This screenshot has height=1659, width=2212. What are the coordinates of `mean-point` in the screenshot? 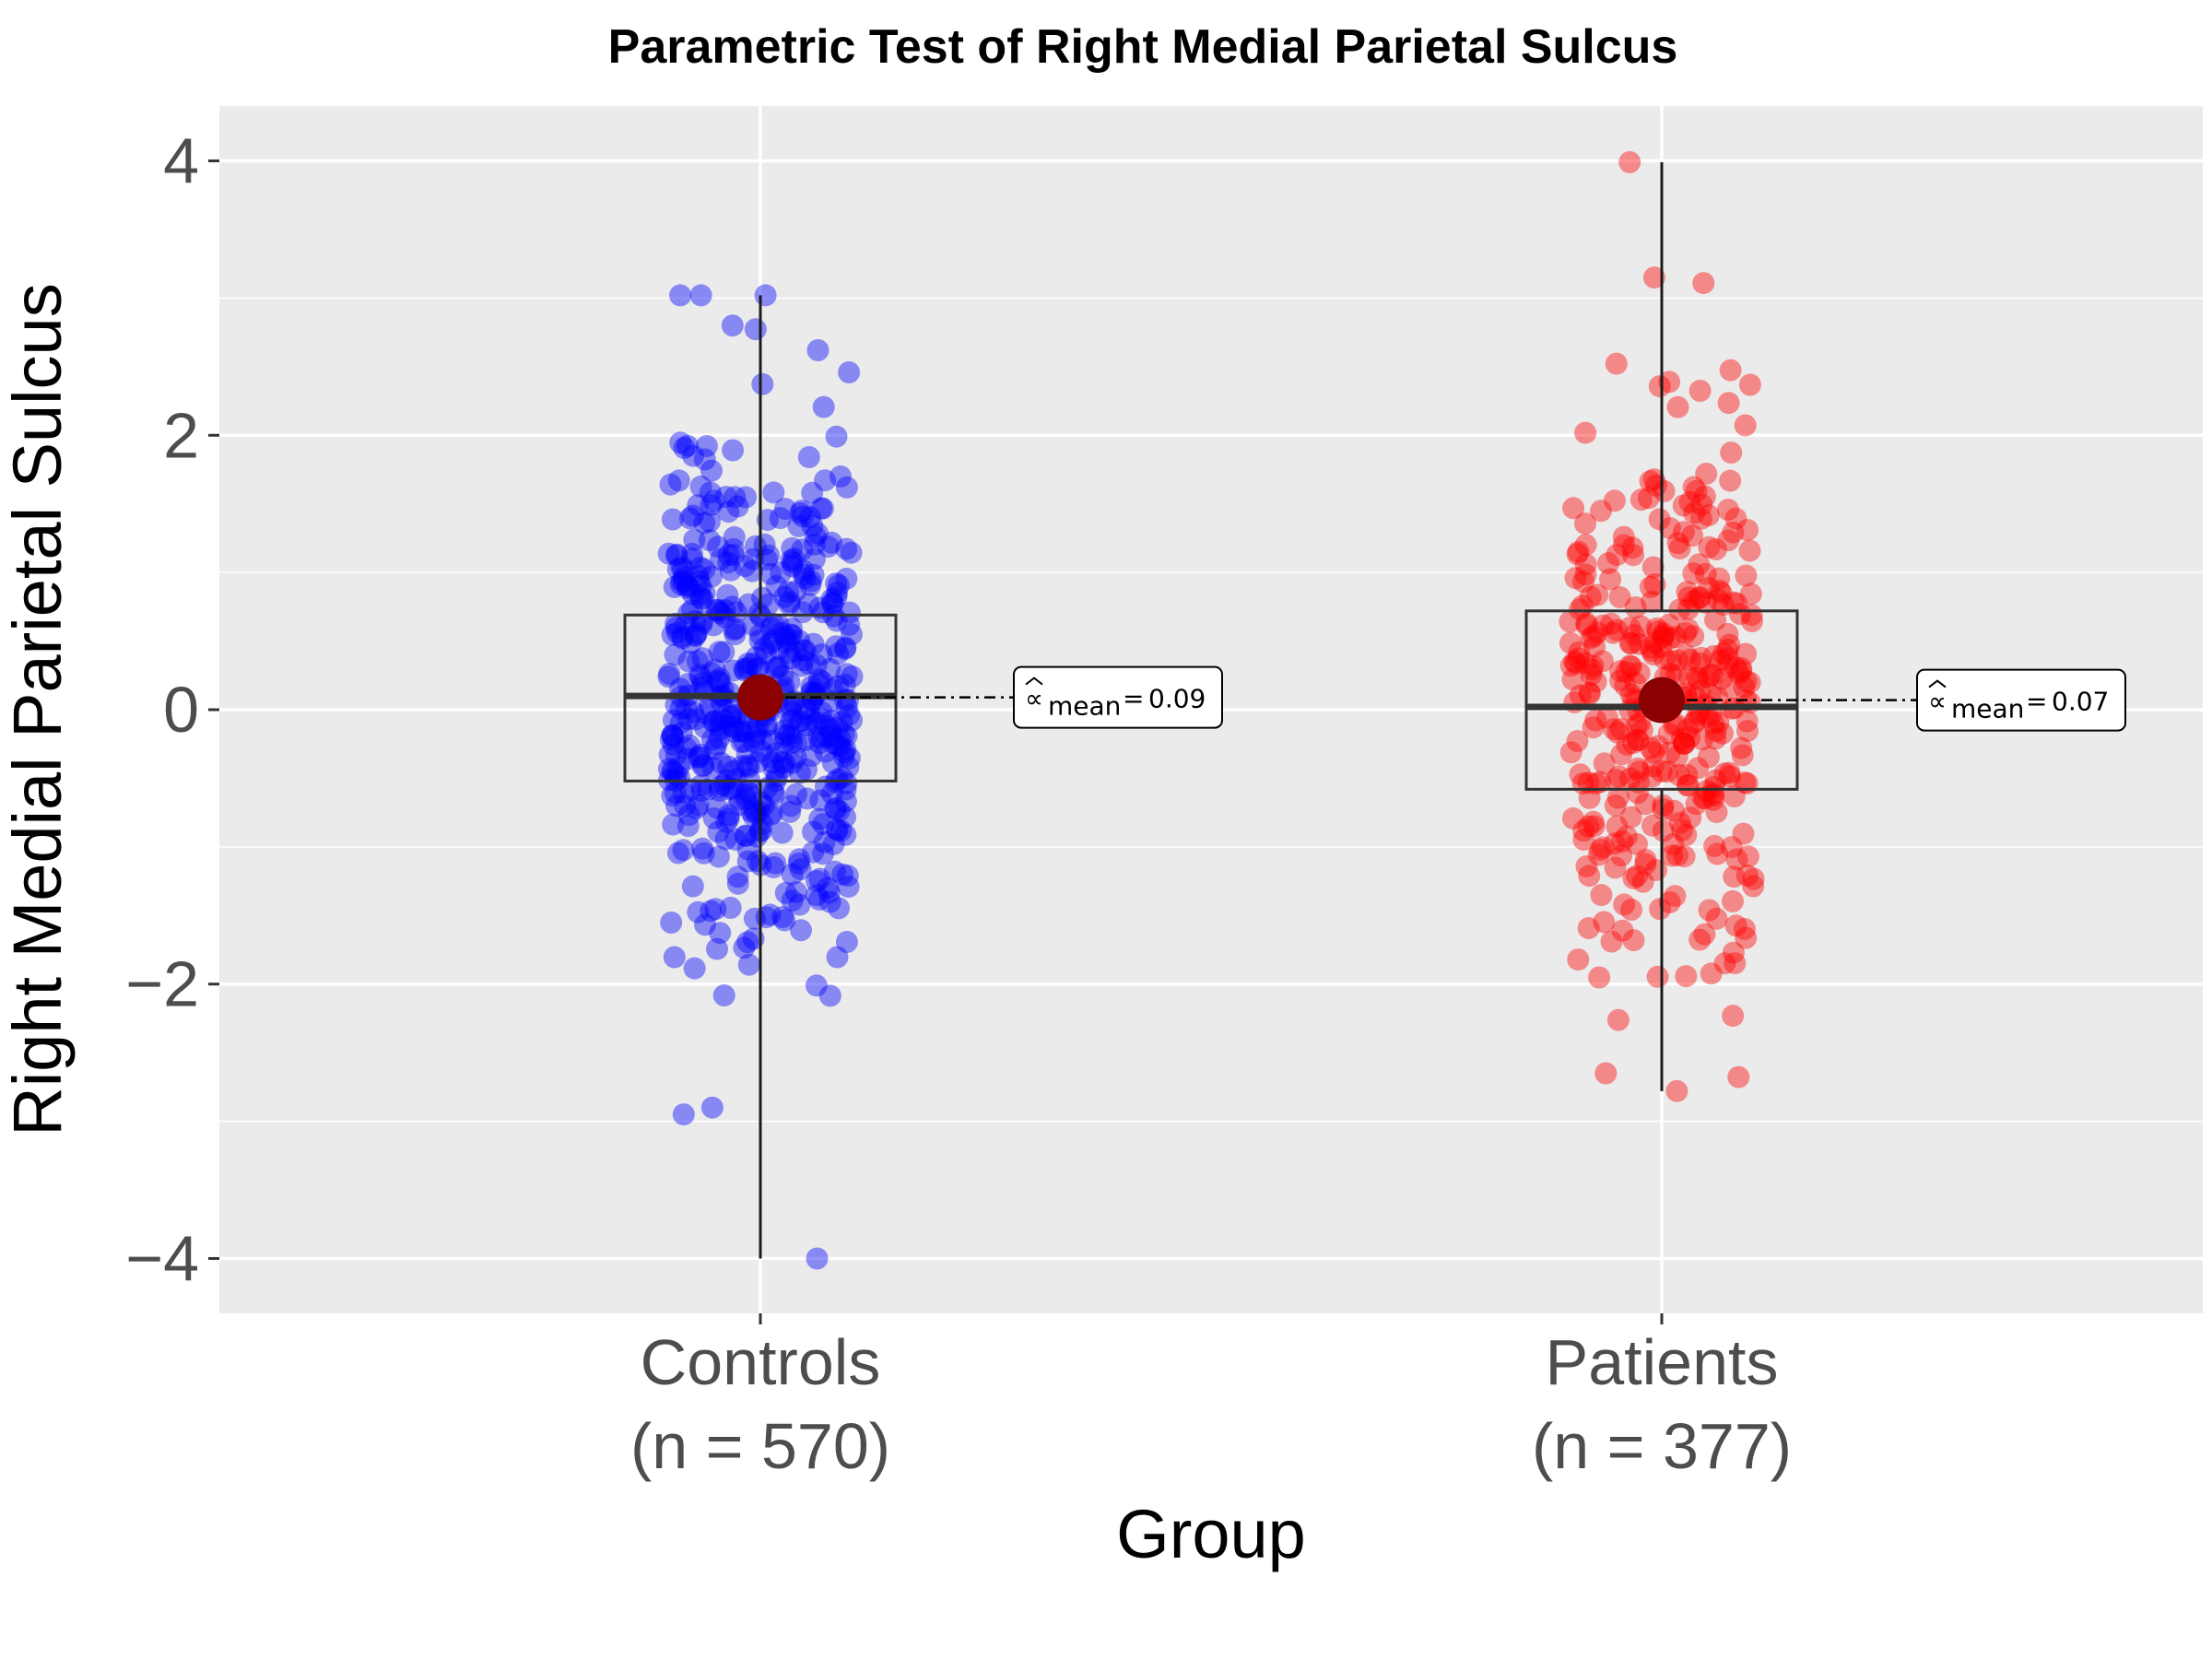 It's located at (1662, 700).